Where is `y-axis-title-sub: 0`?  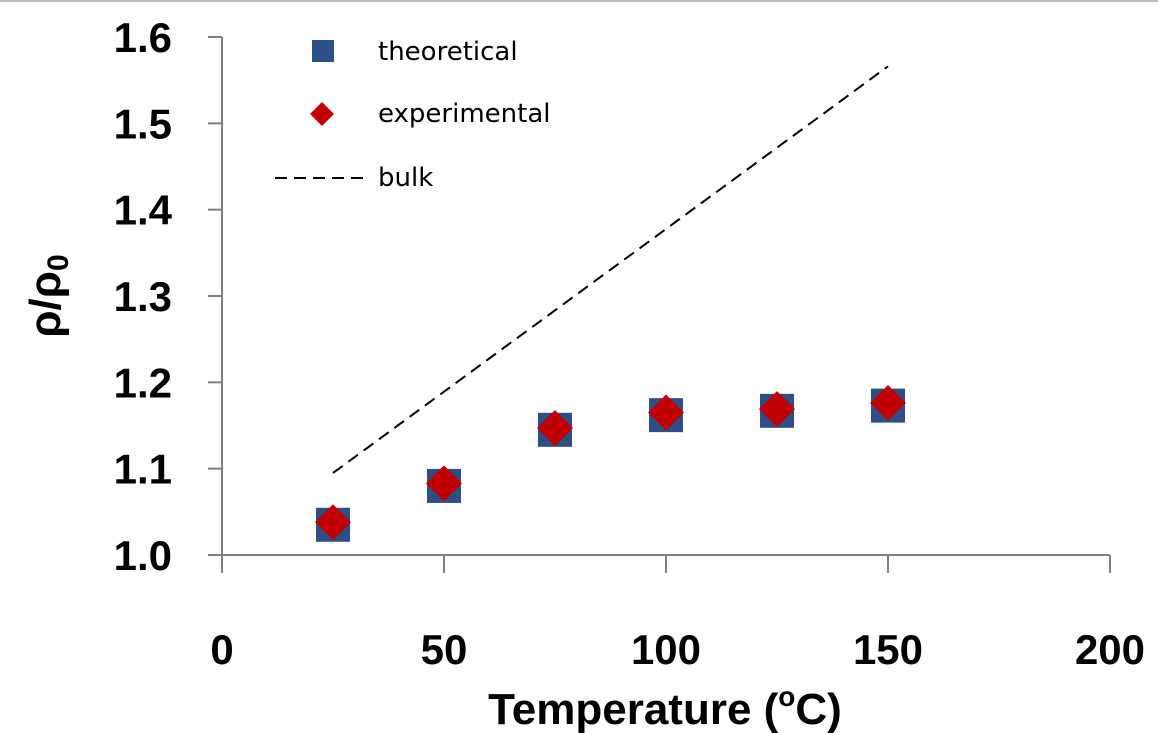
y-axis-title-sub: 0 is located at coordinates (58, 262).